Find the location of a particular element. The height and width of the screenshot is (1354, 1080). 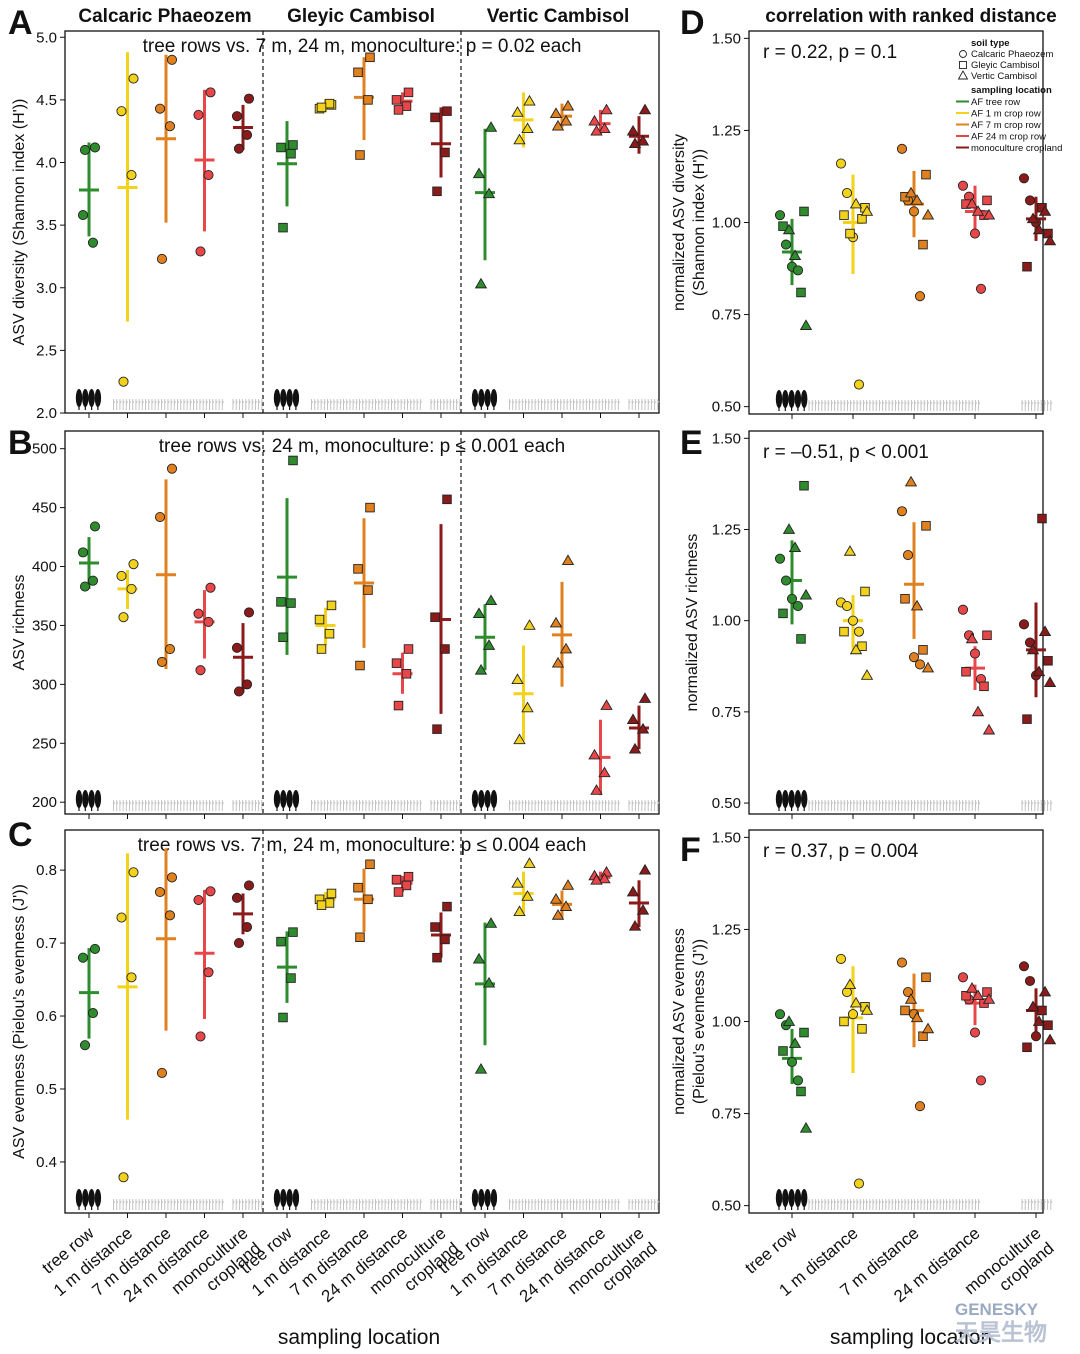

panel-label-c: C is located at coordinates (20, 835).